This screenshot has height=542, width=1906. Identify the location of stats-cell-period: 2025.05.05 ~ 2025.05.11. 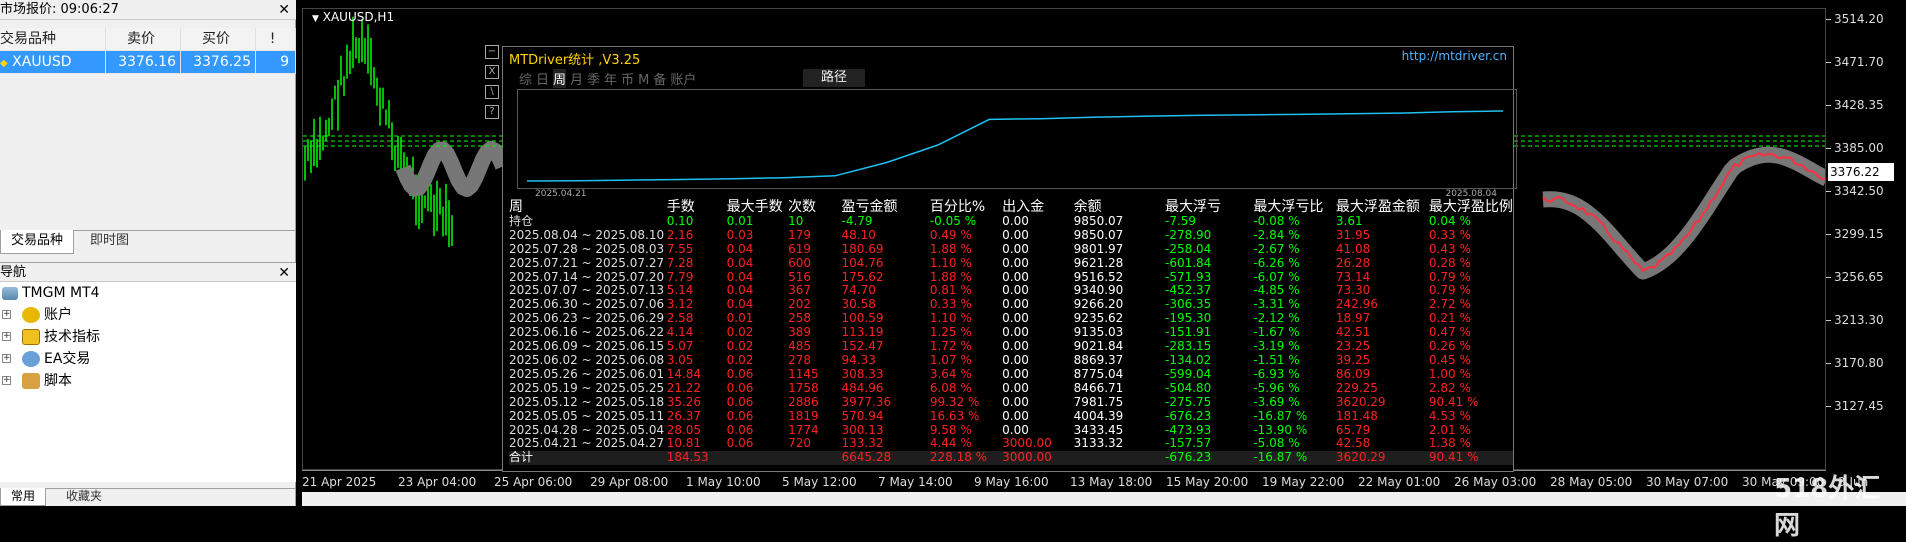
(587, 415).